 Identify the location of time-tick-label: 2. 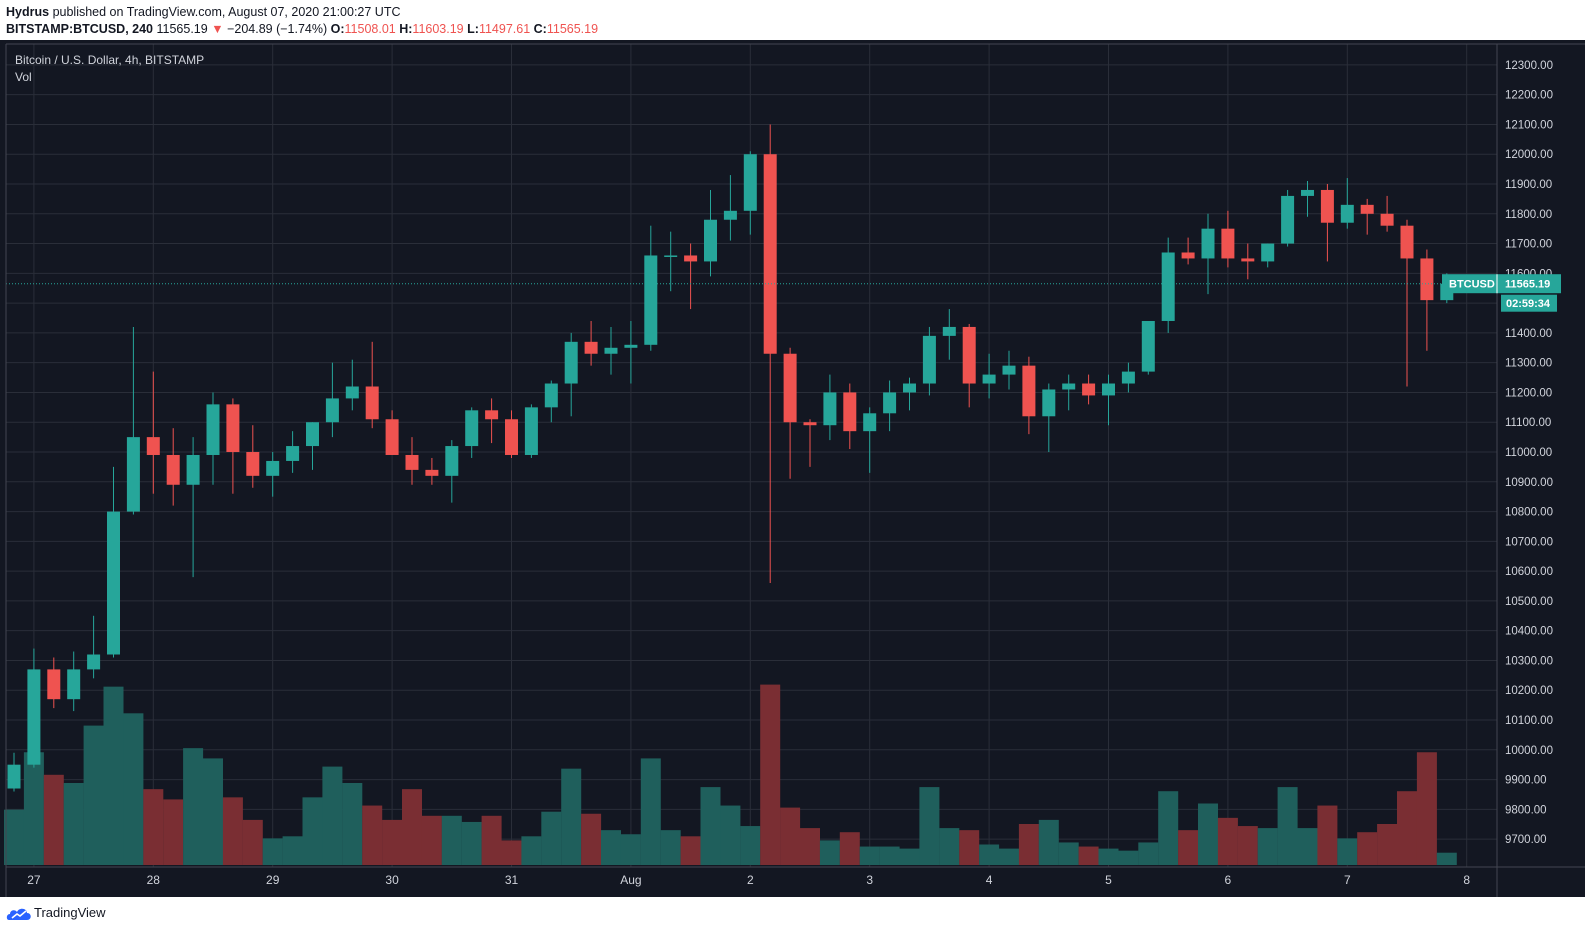
(750, 880).